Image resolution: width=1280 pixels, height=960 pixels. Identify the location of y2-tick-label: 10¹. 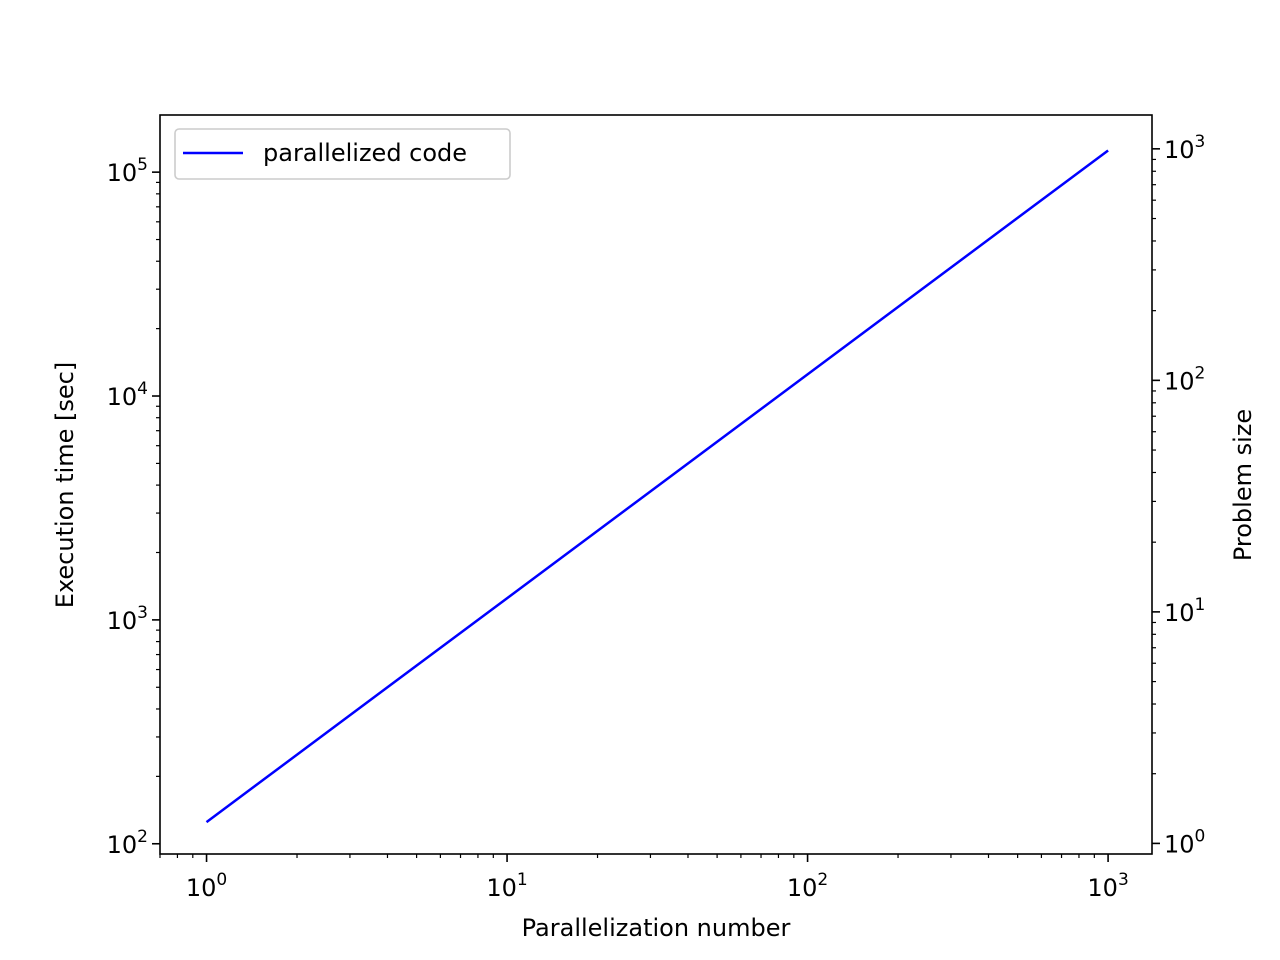
(1184, 611).